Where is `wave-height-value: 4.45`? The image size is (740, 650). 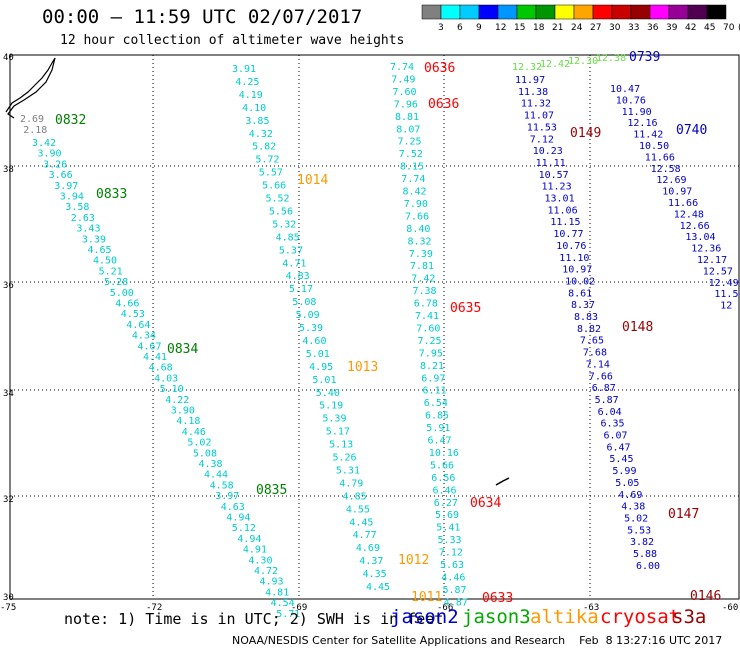
wave-height-value: 4.45 is located at coordinates (378, 587).